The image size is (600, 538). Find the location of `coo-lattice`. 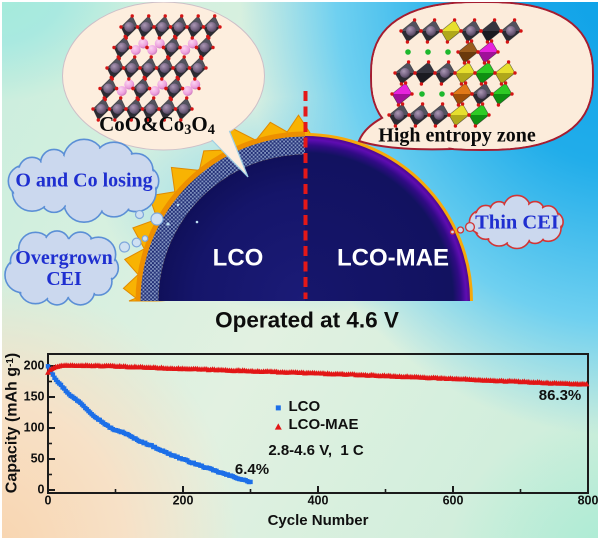

coo-lattice is located at coordinates (156, 68).